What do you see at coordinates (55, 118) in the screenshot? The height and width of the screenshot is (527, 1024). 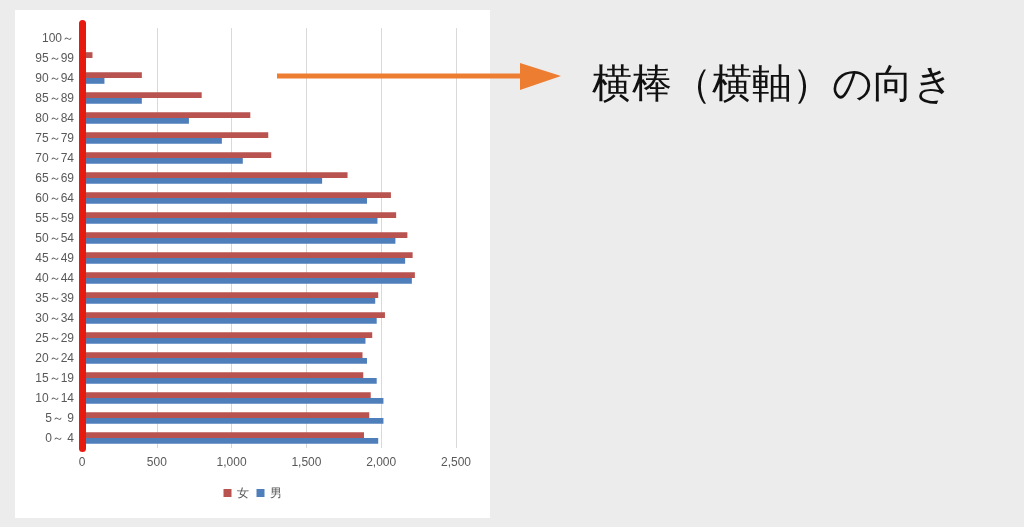 I see `y-tick-label: 80～84` at bounding box center [55, 118].